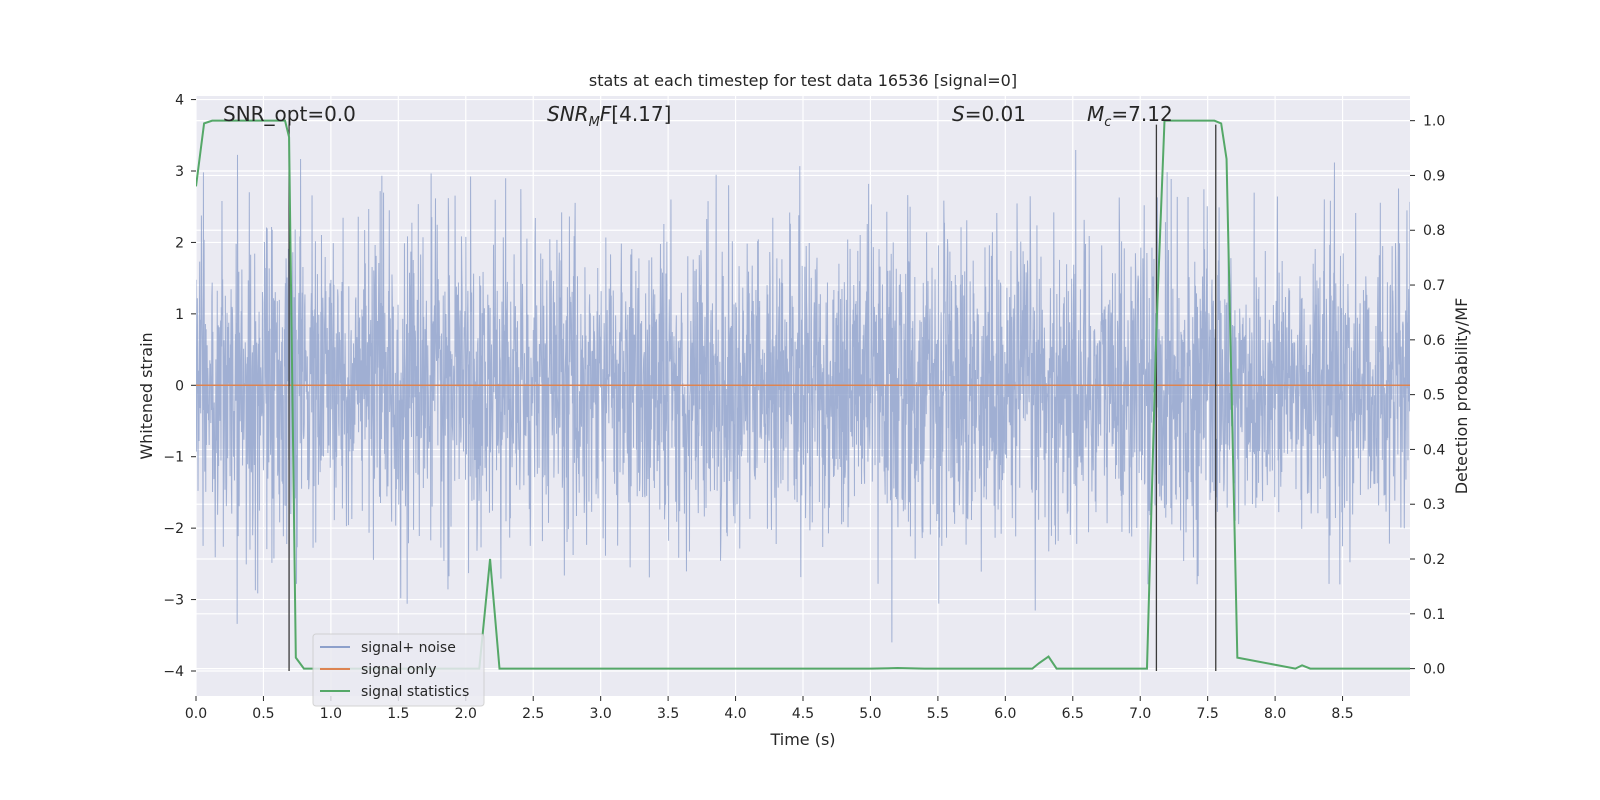 This screenshot has height=800, width=1600. What do you see at coordinates (179, 172) in the screenshot?
I see `y-left-tick-label: 3` at bounding box center [179, 172].